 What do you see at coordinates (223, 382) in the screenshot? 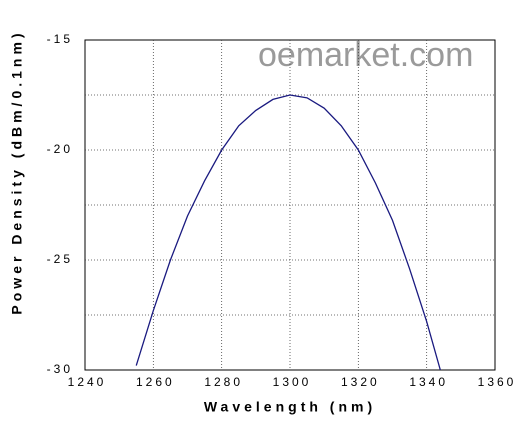
I see `x-tick-label: 1280` at bounding box center [223, 382].